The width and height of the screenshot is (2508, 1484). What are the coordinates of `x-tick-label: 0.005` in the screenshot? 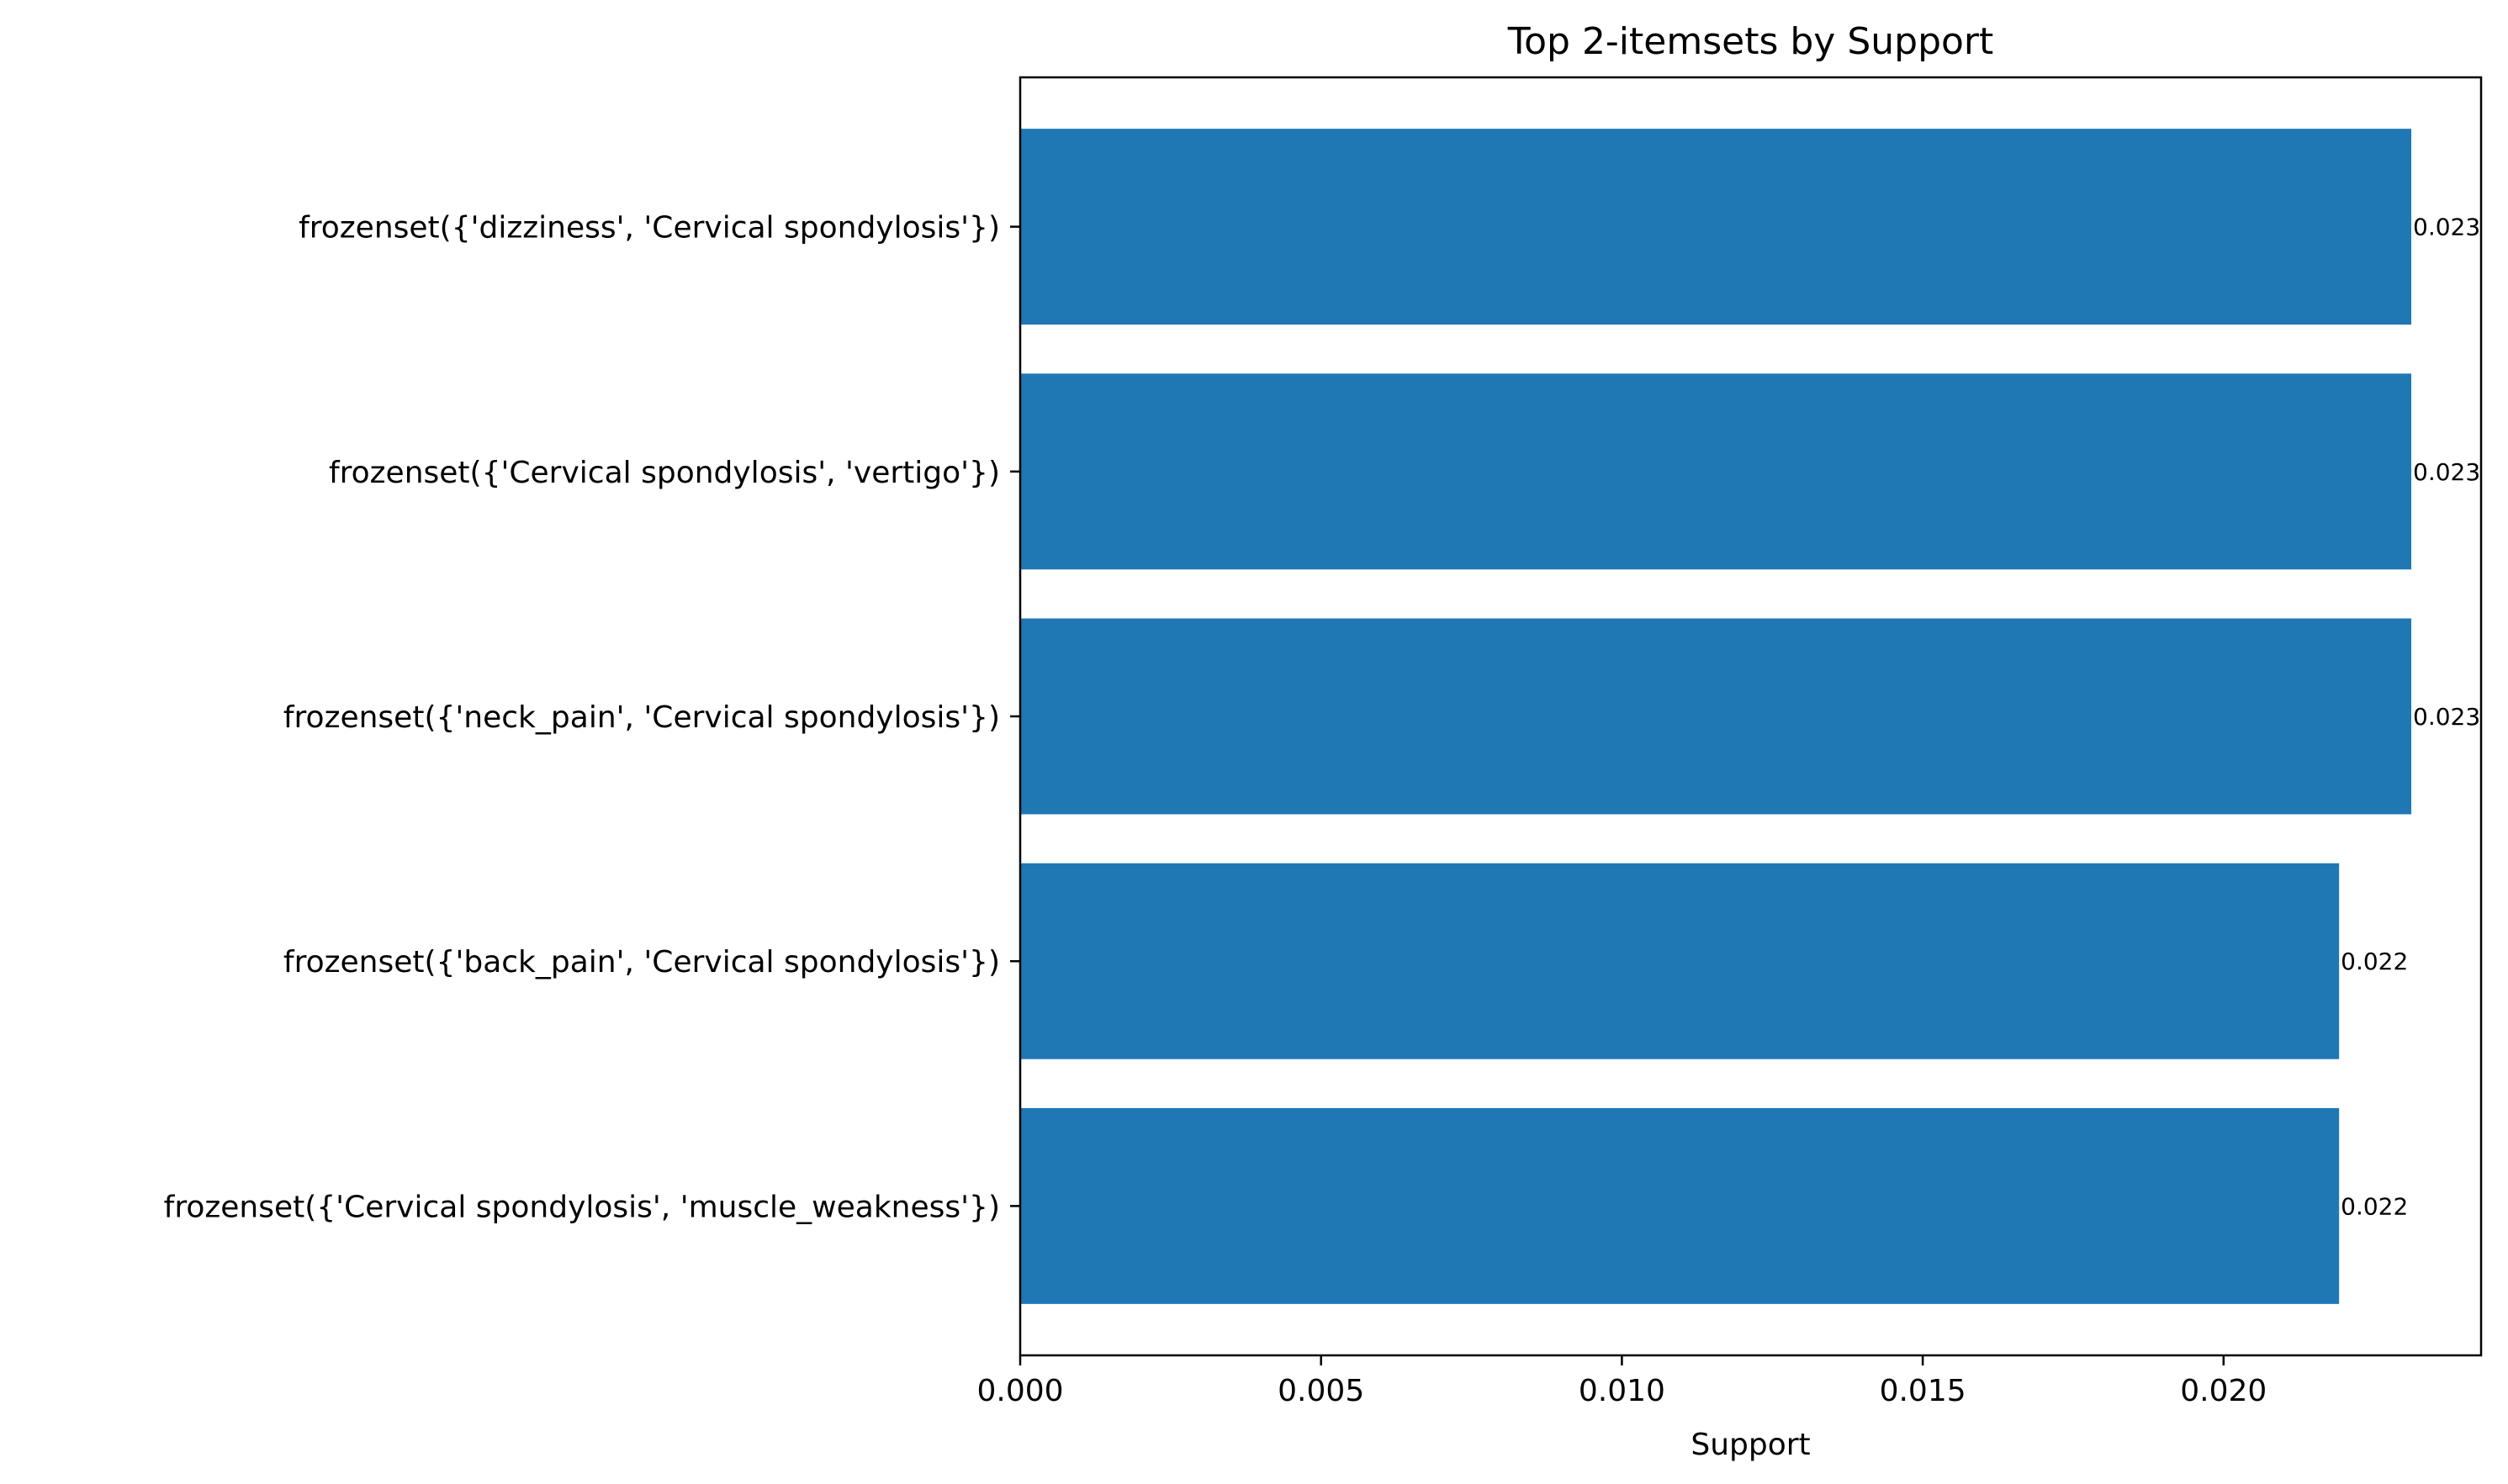 It's located at (1321, 1391).